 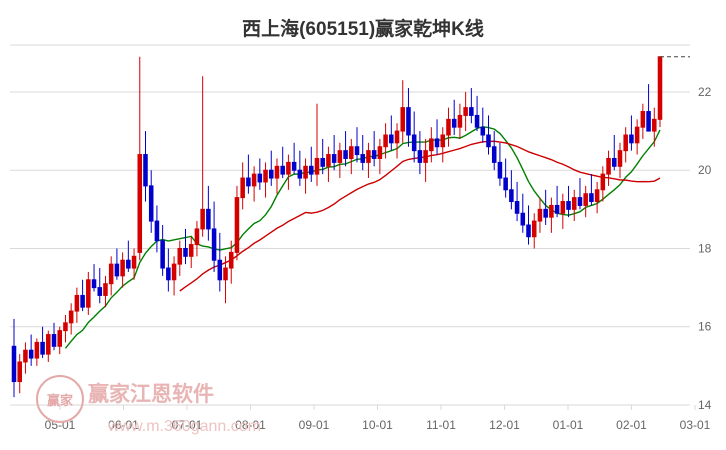 I want to click on y-axis-tick-label: 20, so click(x=705, y=170).